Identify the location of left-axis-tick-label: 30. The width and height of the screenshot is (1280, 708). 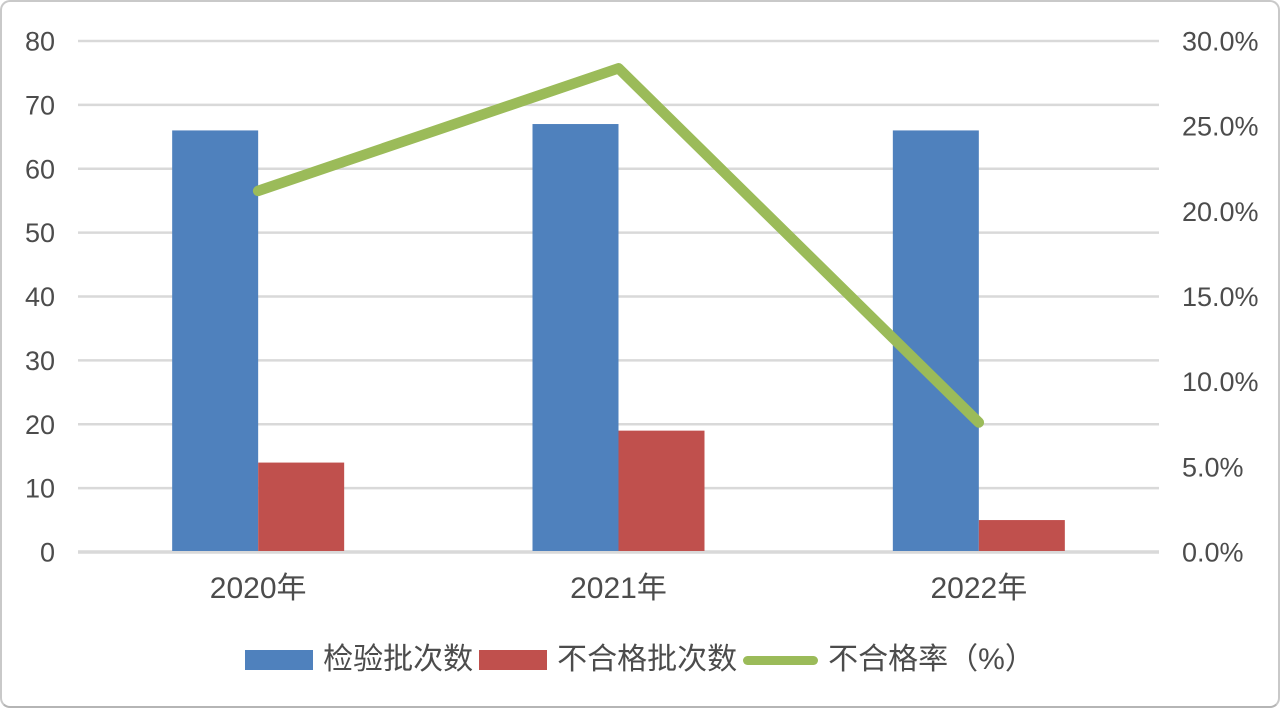
(40, 361).